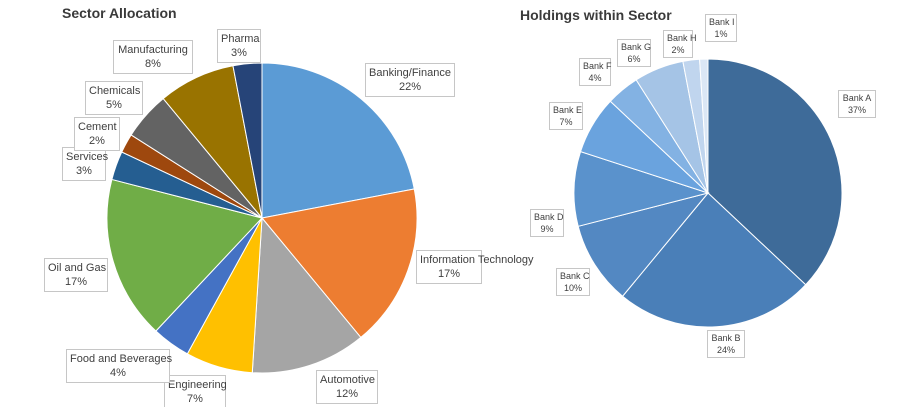  Describe the element at coordinates (682, 38) in the screenshot. I see `holdings-label-name: Bank H` at that location.